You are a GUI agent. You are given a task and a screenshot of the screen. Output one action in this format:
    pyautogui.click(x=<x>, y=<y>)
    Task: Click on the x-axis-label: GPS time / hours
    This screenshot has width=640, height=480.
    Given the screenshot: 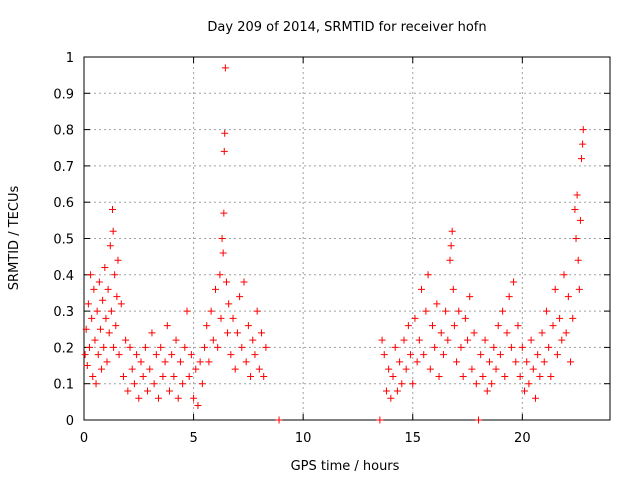 What is the action you would take?
    pyautogui.click(x=345, y=466)
    